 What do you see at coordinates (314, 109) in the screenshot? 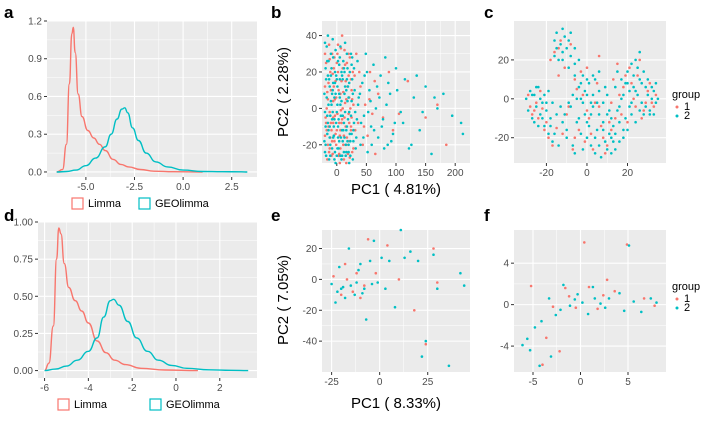
I see `y-tick-label: 0` at bounding box center [314, 109].